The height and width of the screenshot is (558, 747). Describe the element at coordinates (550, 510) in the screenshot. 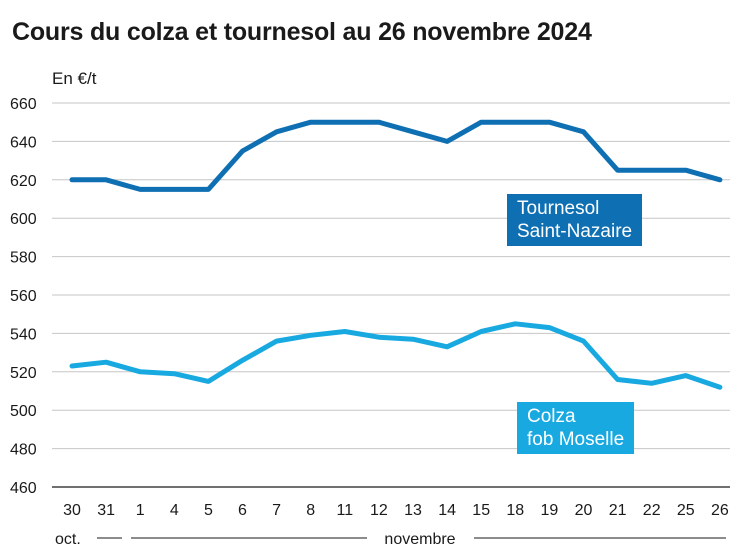

I see `x-tick-label: 19` at that location.